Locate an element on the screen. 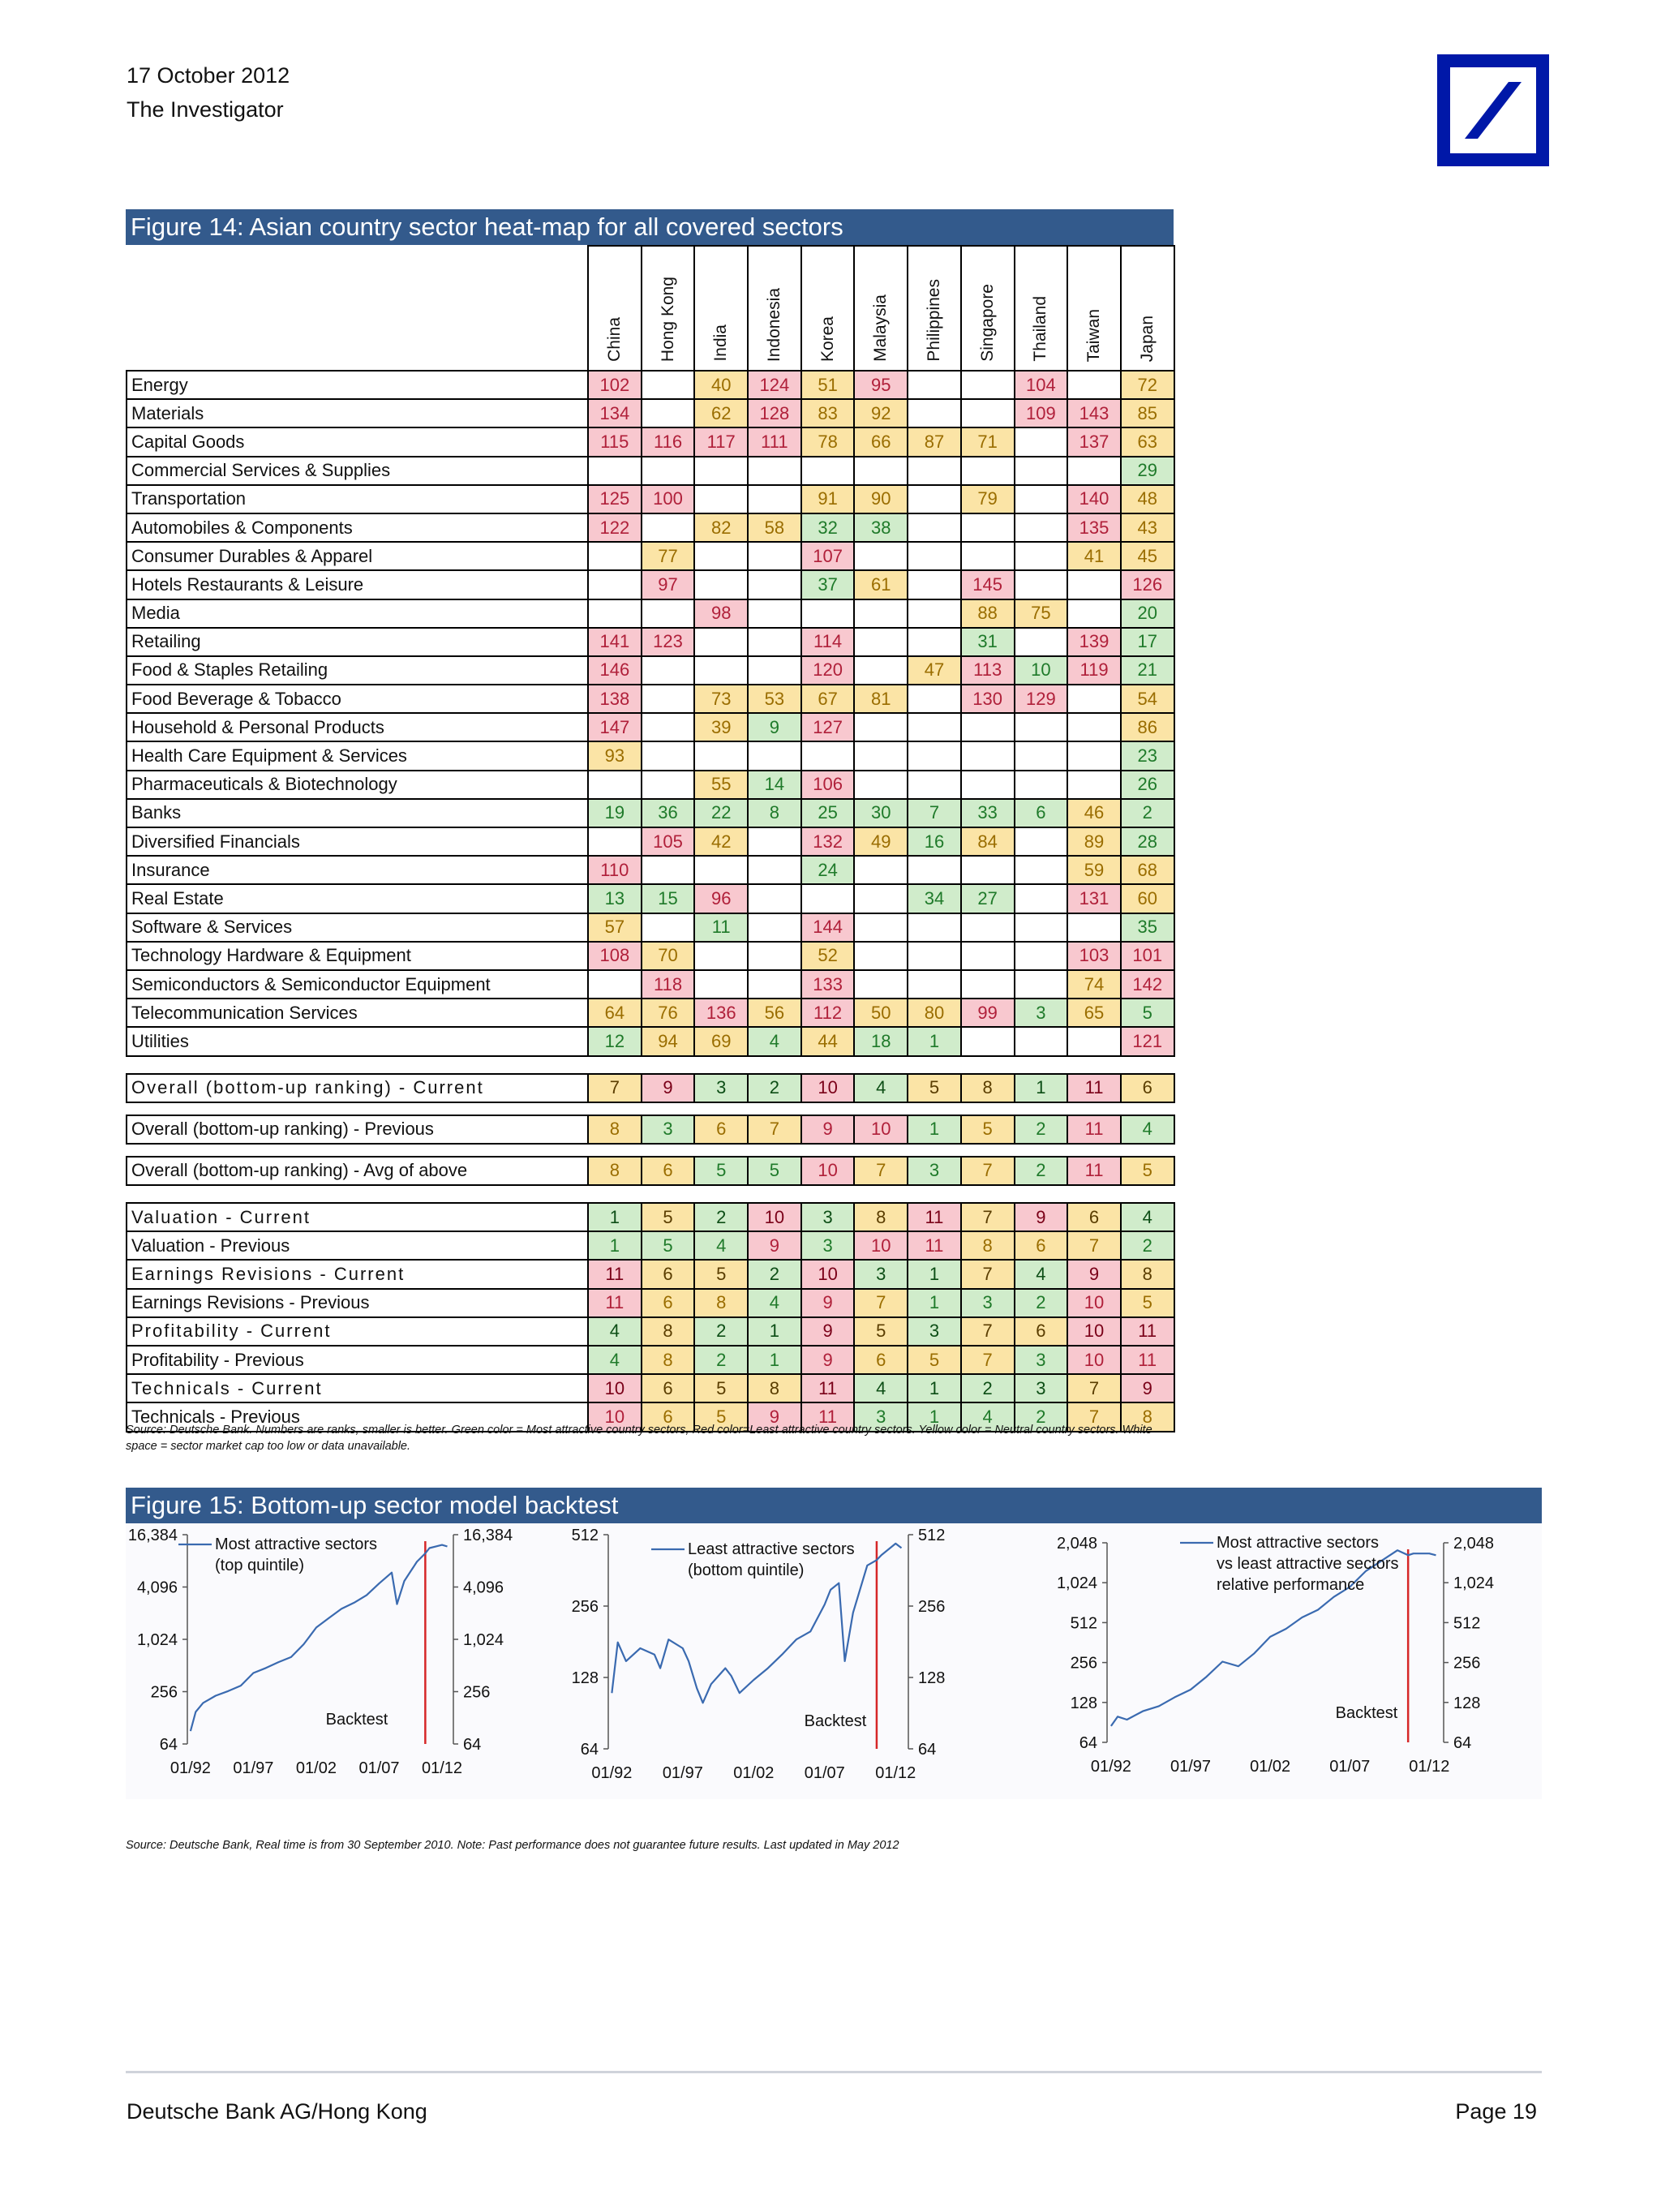  rank-cell: 136 is located at coordinates (721, 1013).